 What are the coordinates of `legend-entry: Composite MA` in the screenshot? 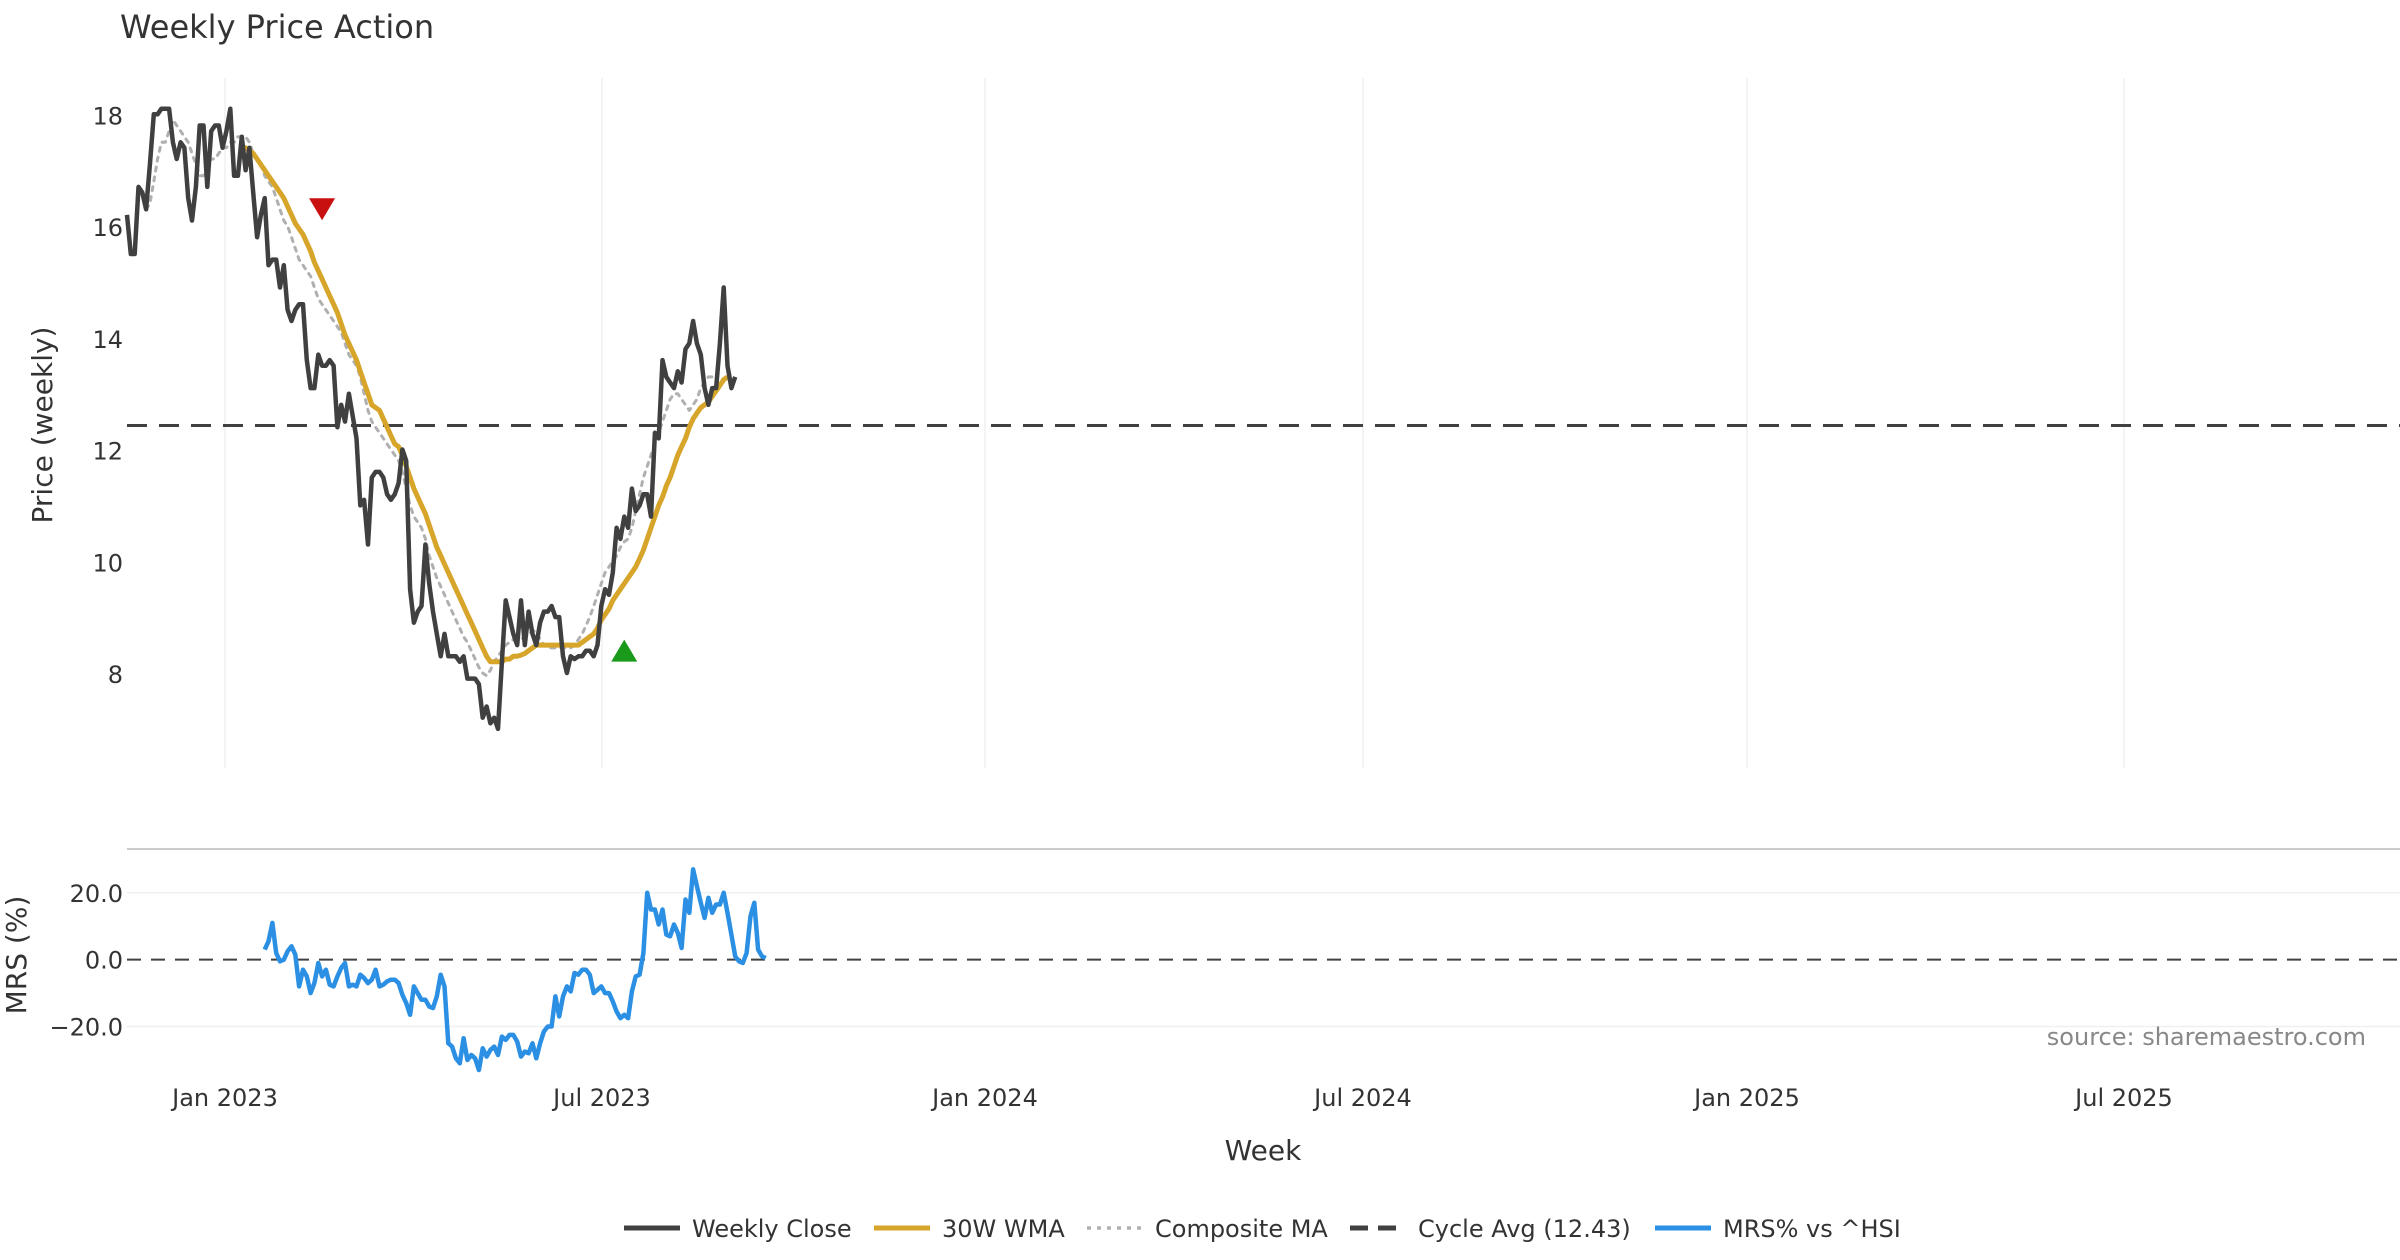 It's located at (1207, 1229).